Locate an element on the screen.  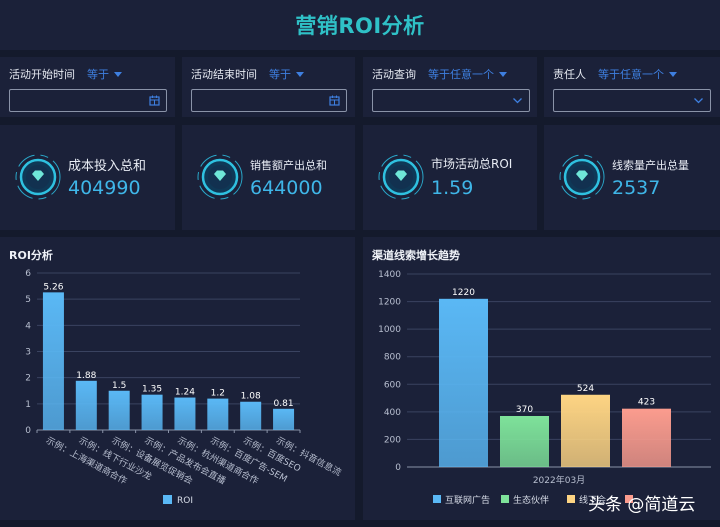
kpi-label: 线索量产出总量 is located at coordinates (650, 165).